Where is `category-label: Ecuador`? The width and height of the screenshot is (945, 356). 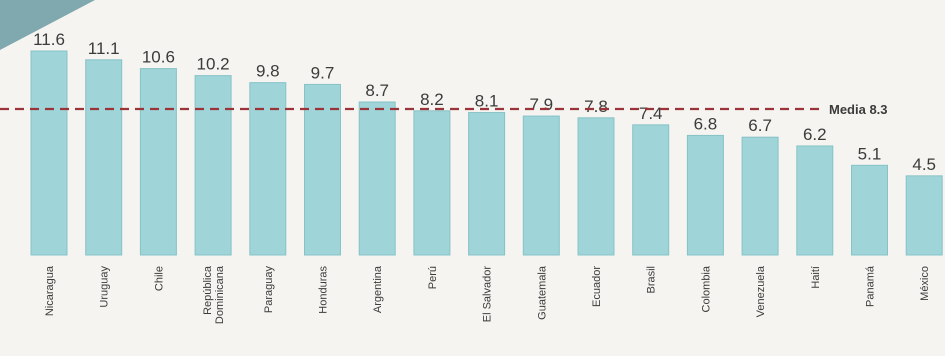
category-label: Ecuador is located at coordinates (597, 286).